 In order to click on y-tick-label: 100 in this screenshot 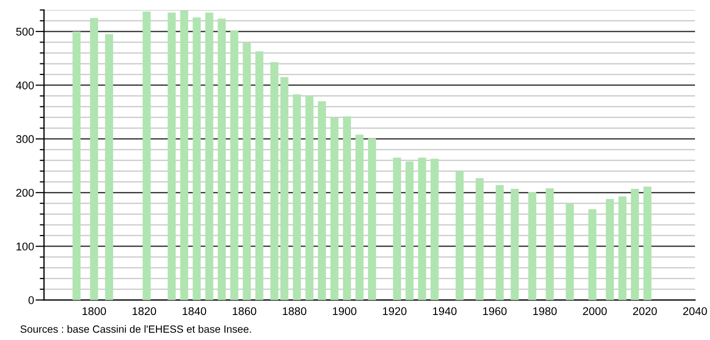, I will do `click(25, 246)`.